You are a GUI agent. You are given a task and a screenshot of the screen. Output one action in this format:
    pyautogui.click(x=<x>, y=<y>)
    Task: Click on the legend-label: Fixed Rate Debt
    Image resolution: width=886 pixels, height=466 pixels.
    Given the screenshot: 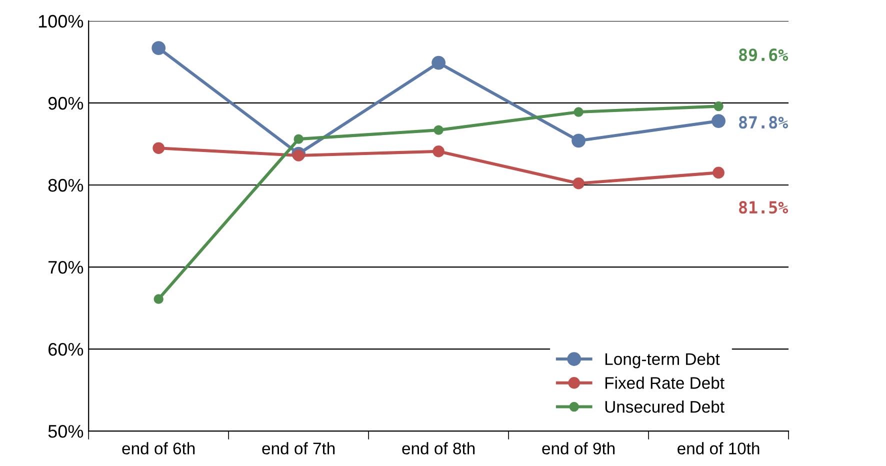 What is the action you would take?
    pyautogui.click(x=664, y=382)
    